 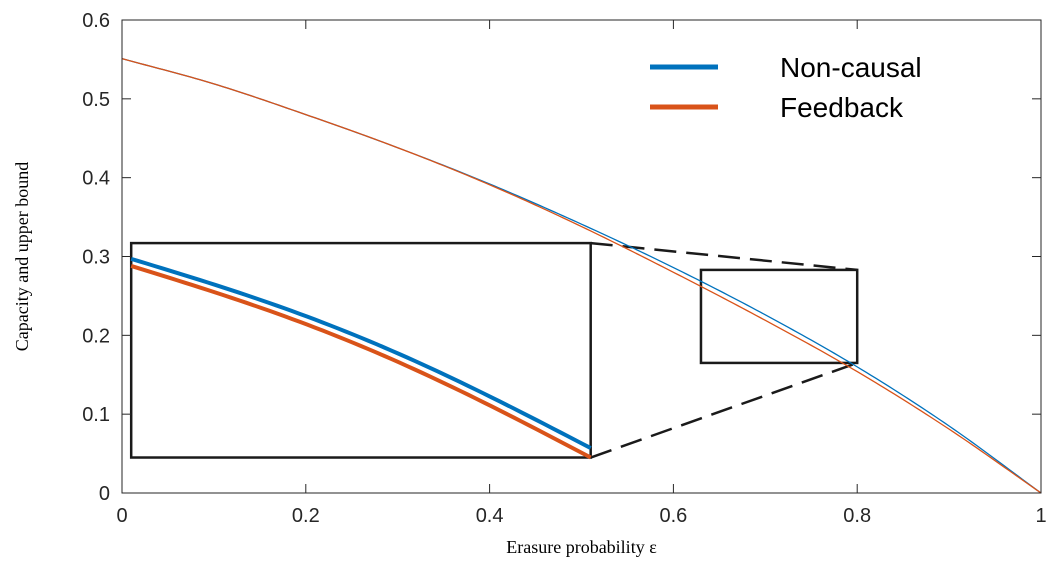 I want to click on legend-label-non-causal: Non-causal, so click(x=851, y=67).